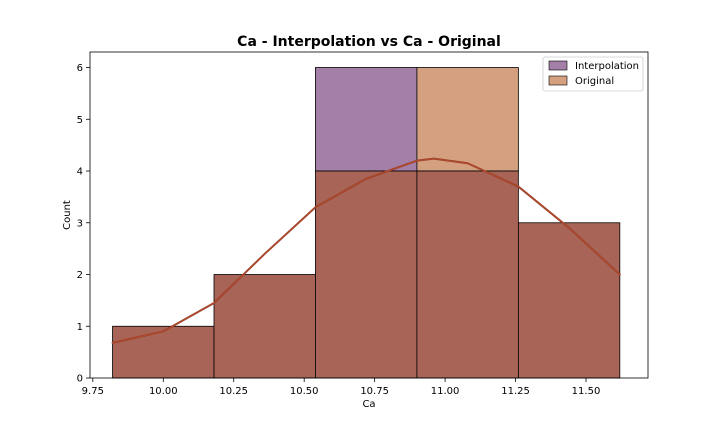  What do you see at coordinates (515, 391) in the screenshot?
I see `x-tick-label: 11.25` at bounding box center [515, 391].